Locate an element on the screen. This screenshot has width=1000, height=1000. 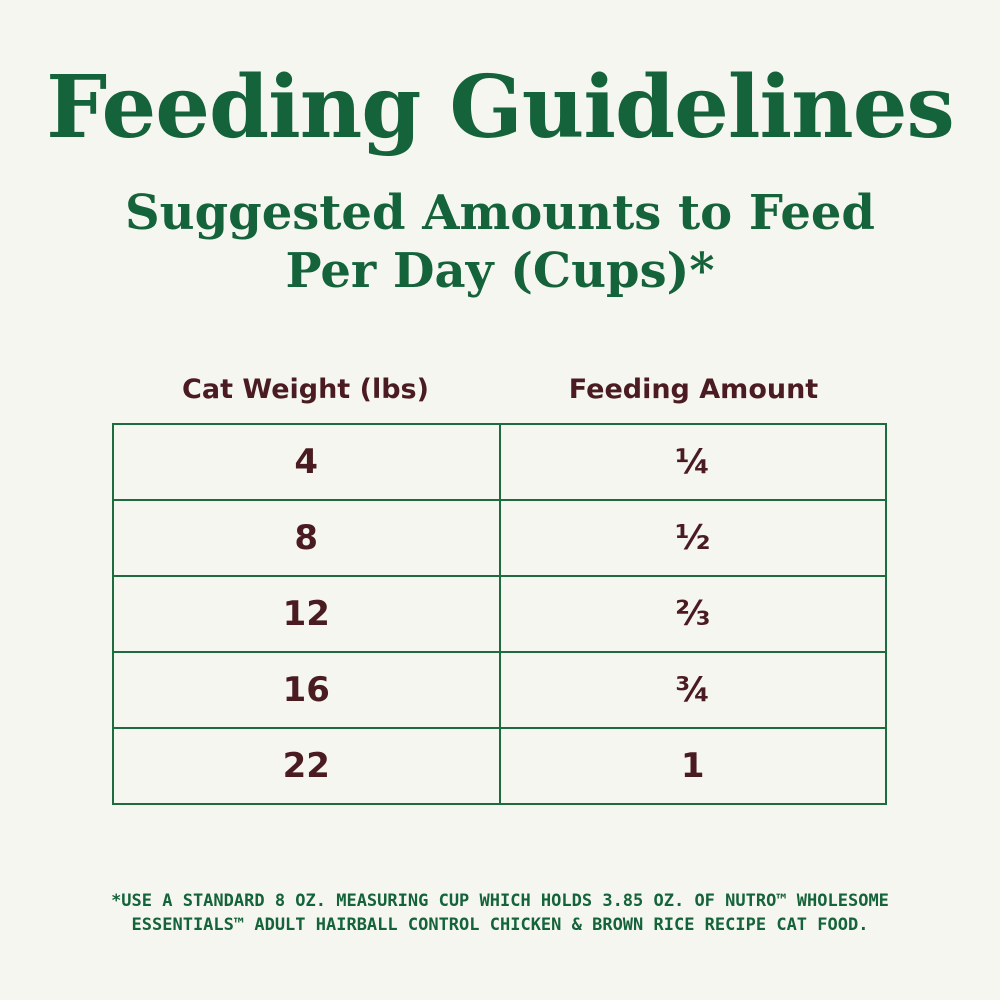
table-cell: 4 is located at coordinates (306, 462).